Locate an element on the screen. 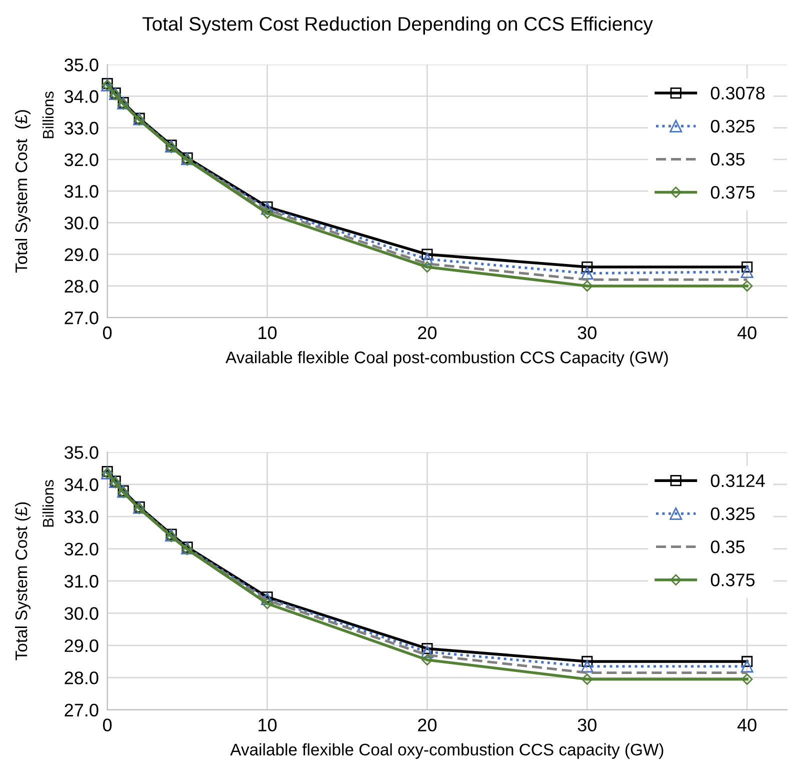 The height and width of the screenshot is (769, 795). x-axis-title: Available flexible Coal post-combustion CCS Capacity (GW) is located at coordinates (447, 359).